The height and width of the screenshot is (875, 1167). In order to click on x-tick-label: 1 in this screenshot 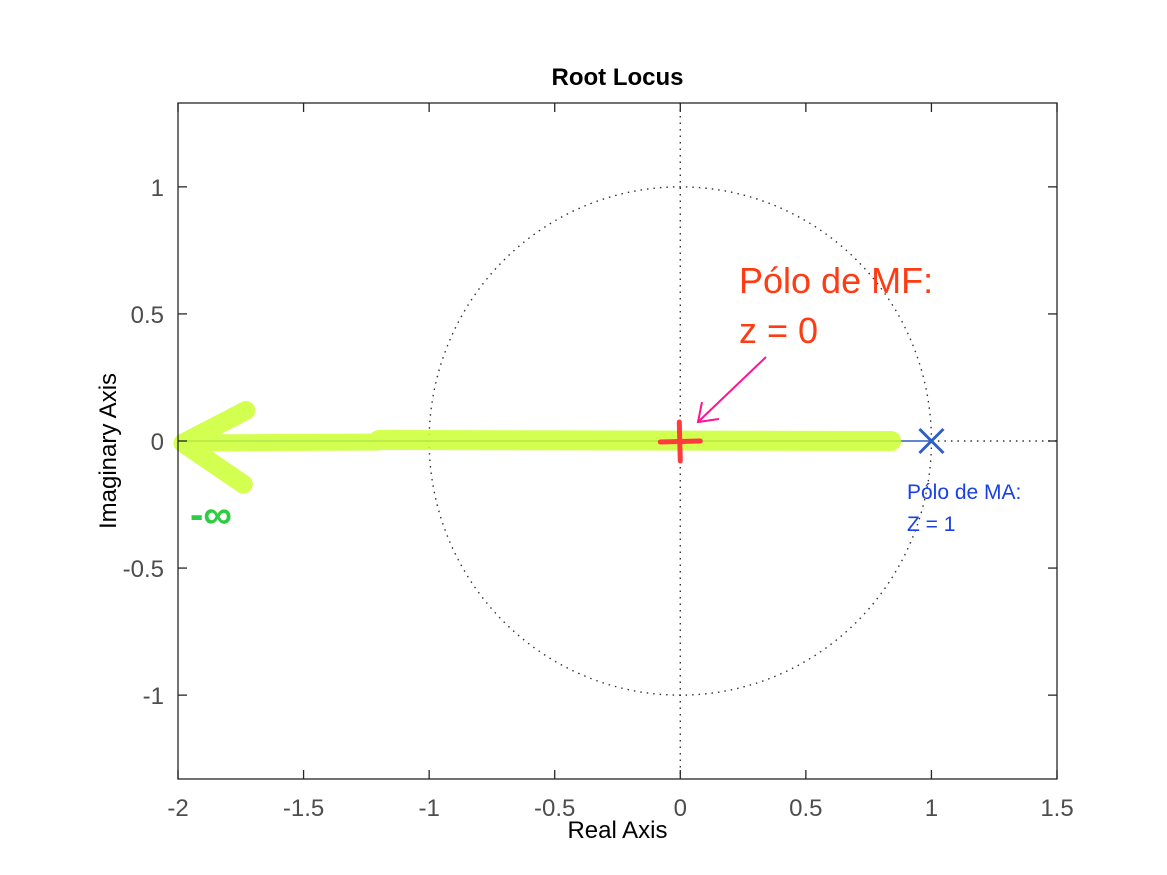, I will do `click(931, 808)`.